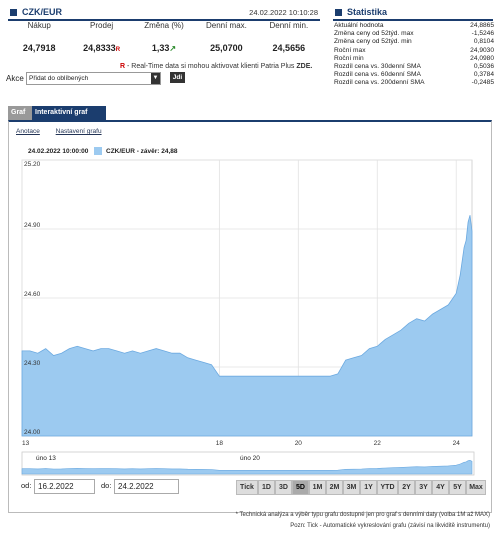 The height and width of the screenshot is (539, 500). What do you see at coordinates (21, 113) in the screenshot?
I see `tab-graf: Graf` at bounding box center [21, 113].